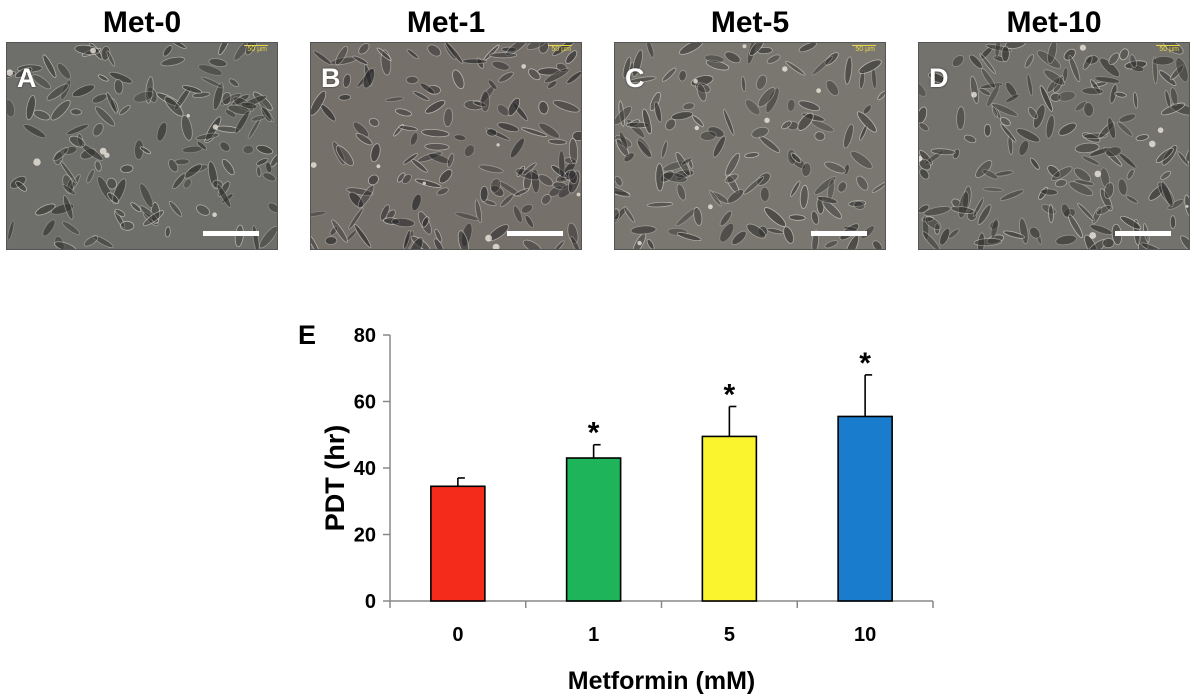 The width and height of the screenshot is (1200, 699). What do you see at coordinates (231, 233) in the screenshot?
I see `scale-bar-a` at bounding box center [231, 233].